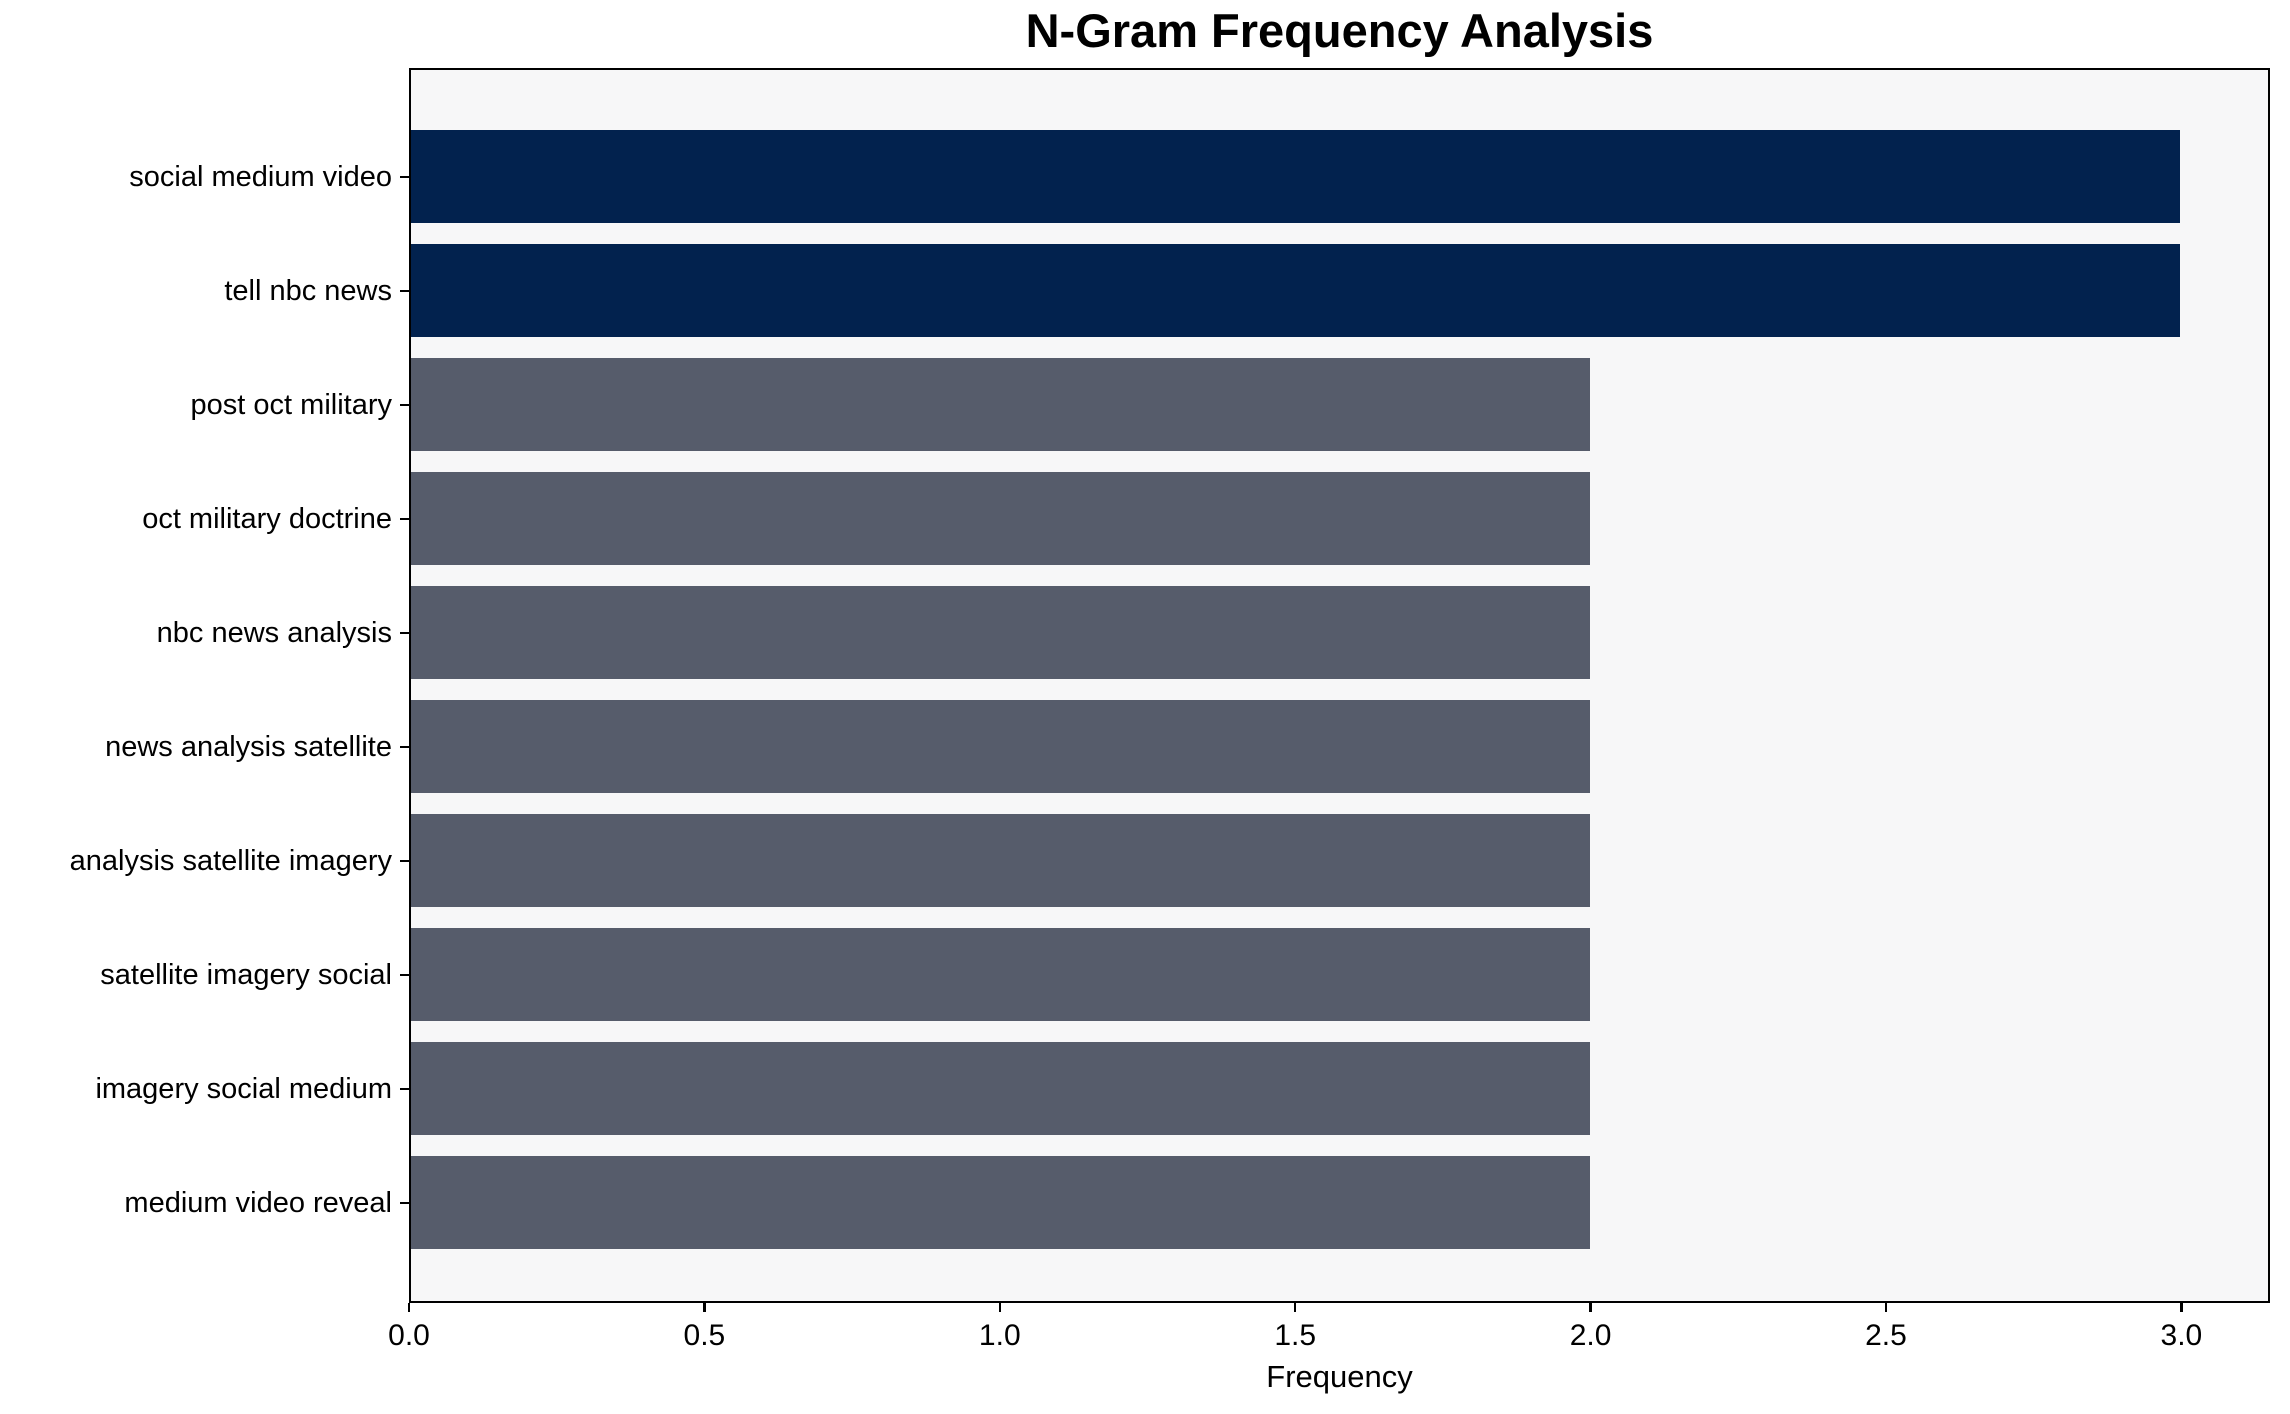  Describe the element at coordinates (248, 747) in the screenshot. I see `y-tick-label: news analysis satellite` at that location.